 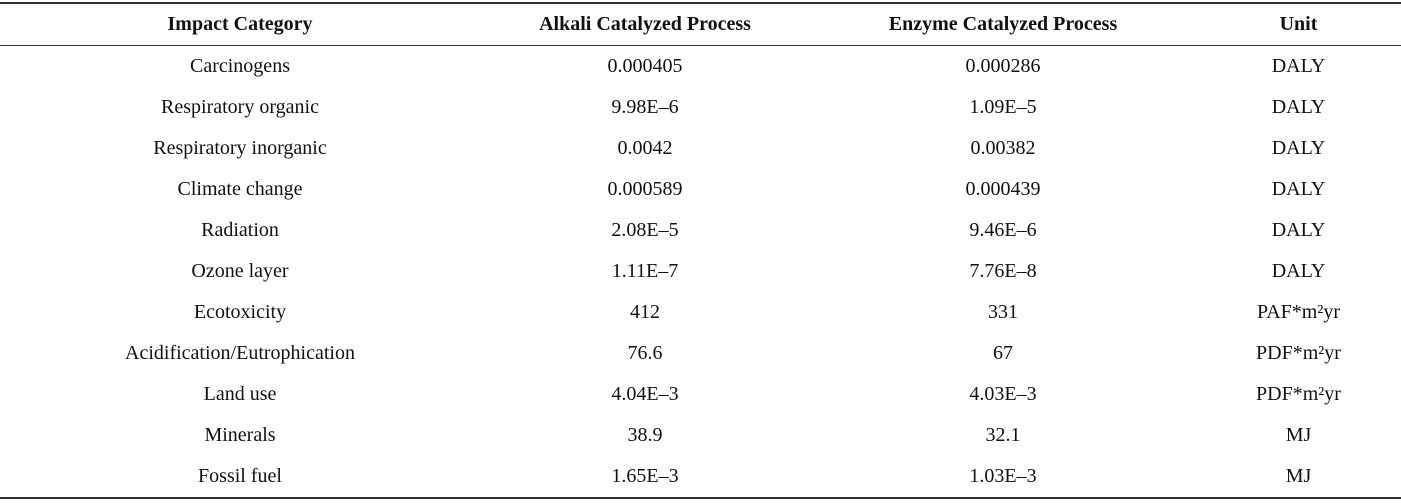 What do you see at coordinates (240, 394) in the screenshot?
I see `table-cell: Land use` at bounding box center [240, 394].